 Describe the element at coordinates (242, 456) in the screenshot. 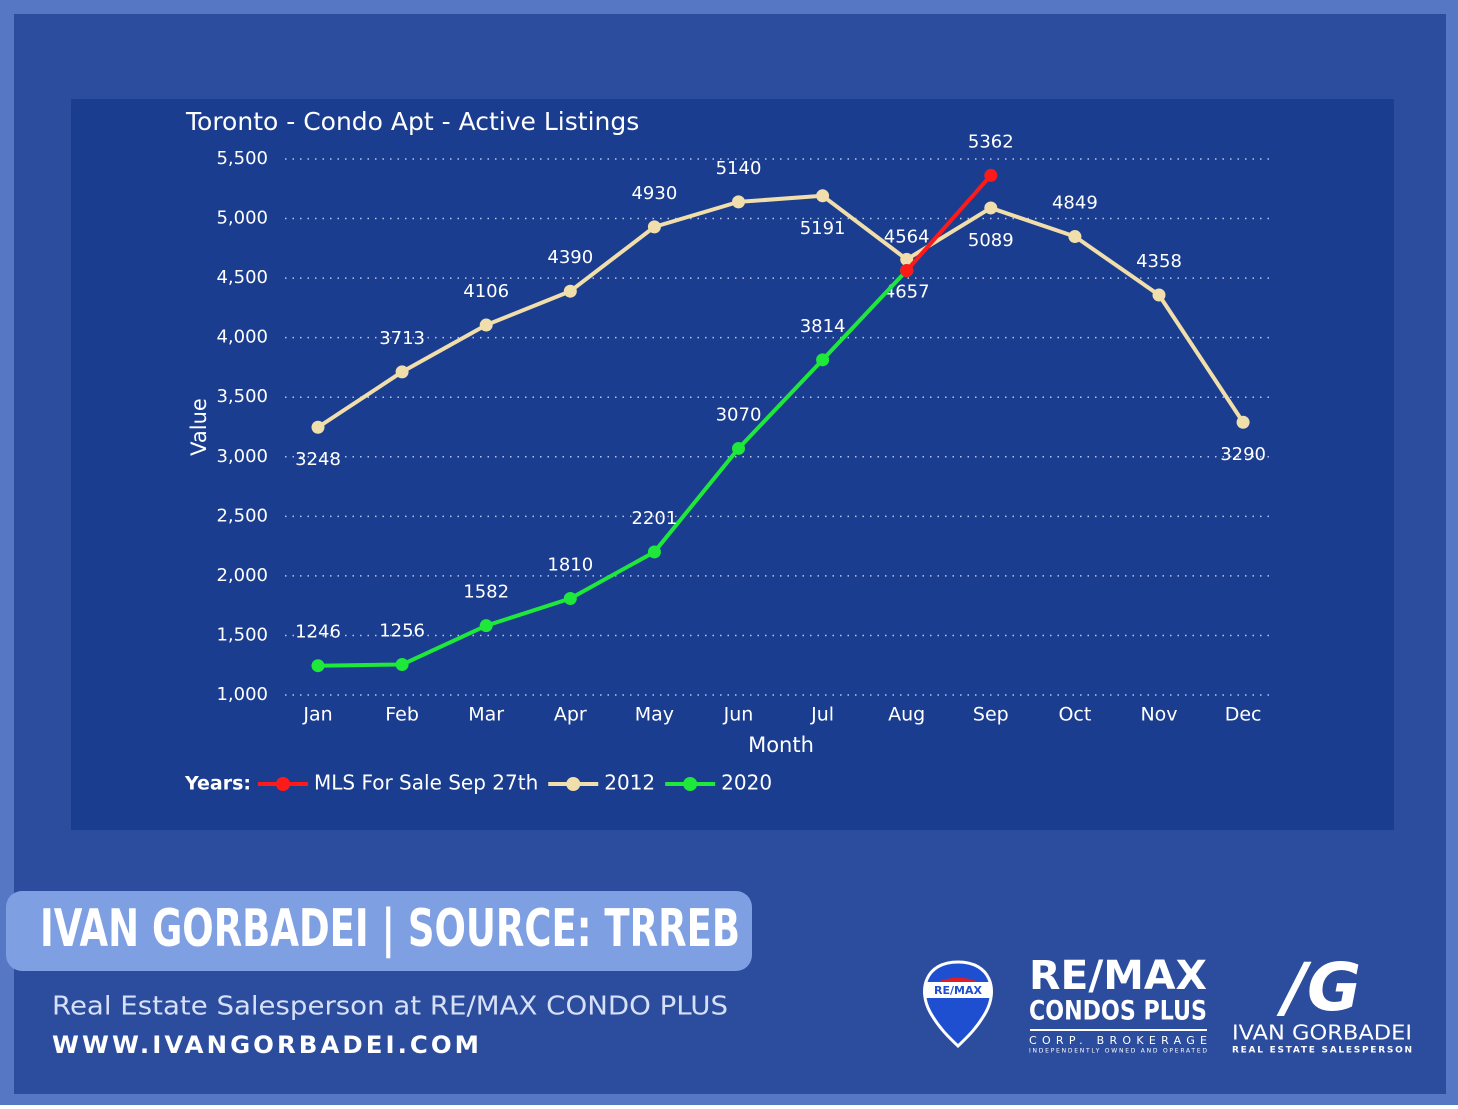

I see `y-tick-label: 3,000` at that location.